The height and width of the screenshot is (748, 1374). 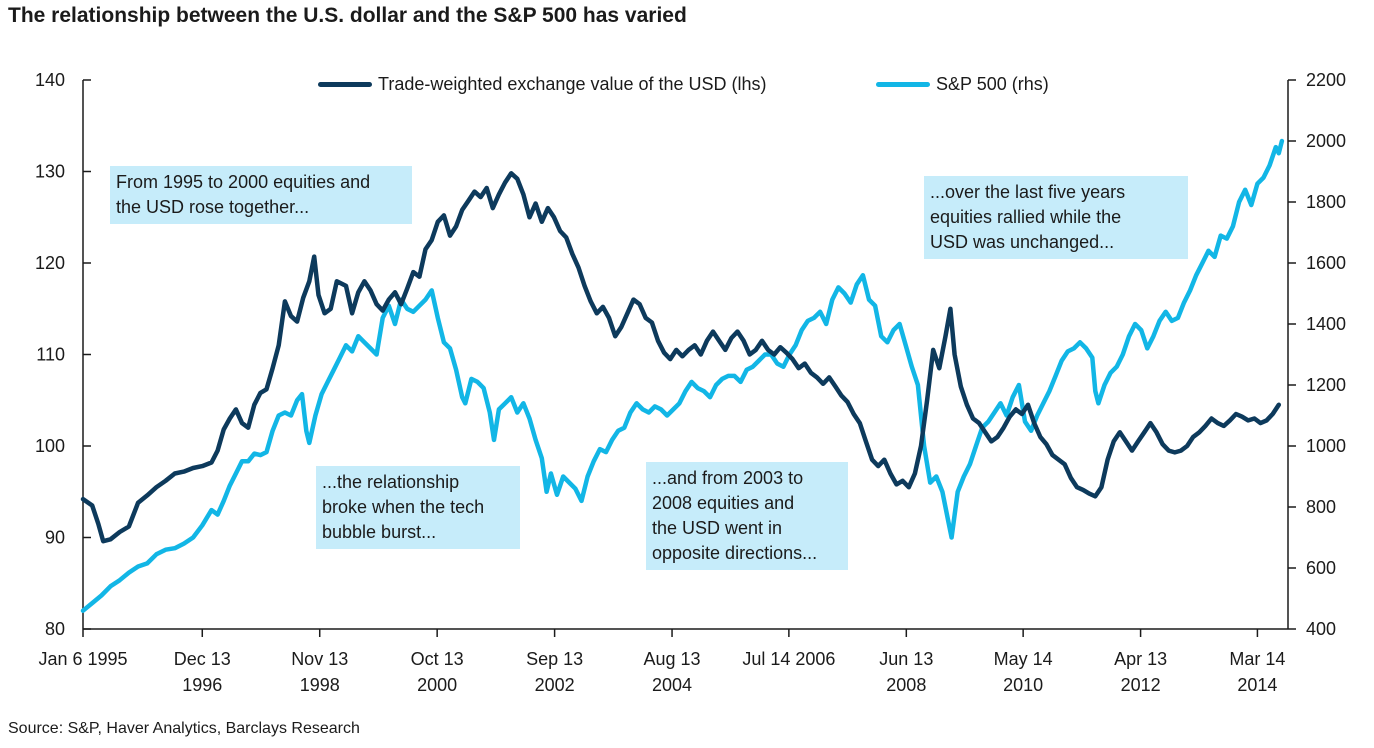 I want to click on y-left-tick: 100, so click(x=63, y=446).